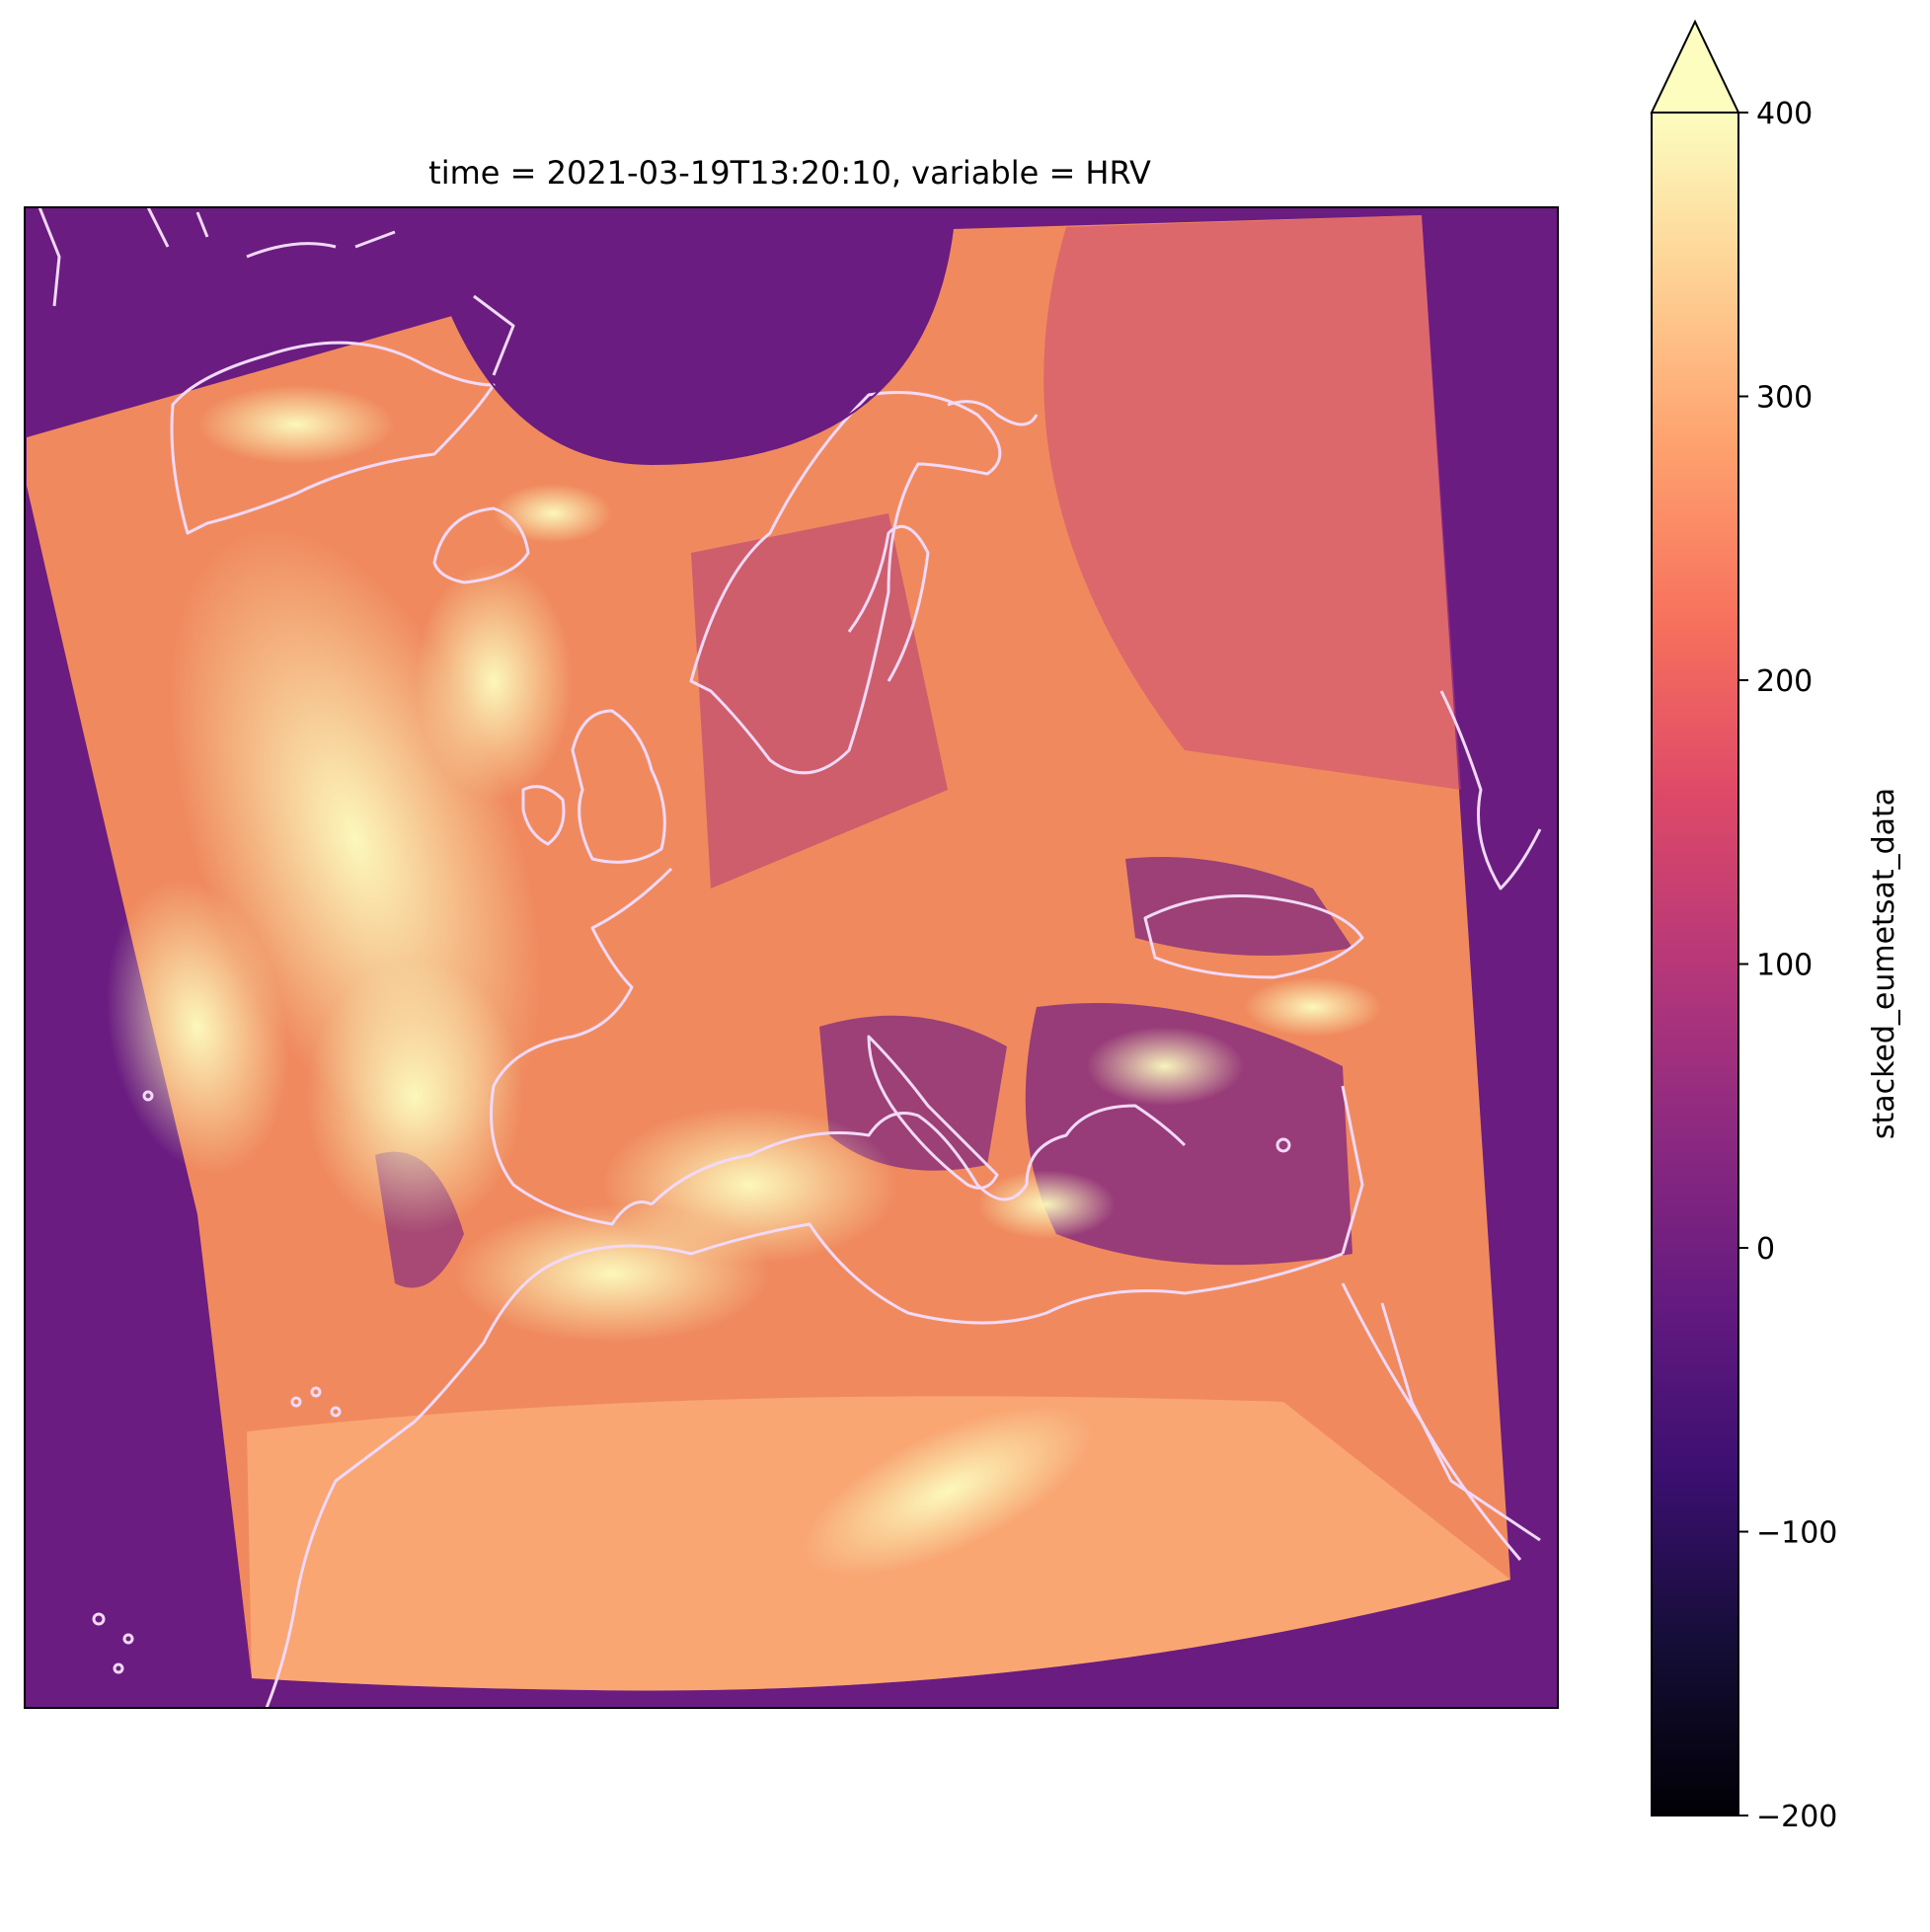 The image size is (1930, 1932). Describe the element at coordinates (1766, 1250) in the screenshot. I see `colorbar-tick-label: 0` at that location.